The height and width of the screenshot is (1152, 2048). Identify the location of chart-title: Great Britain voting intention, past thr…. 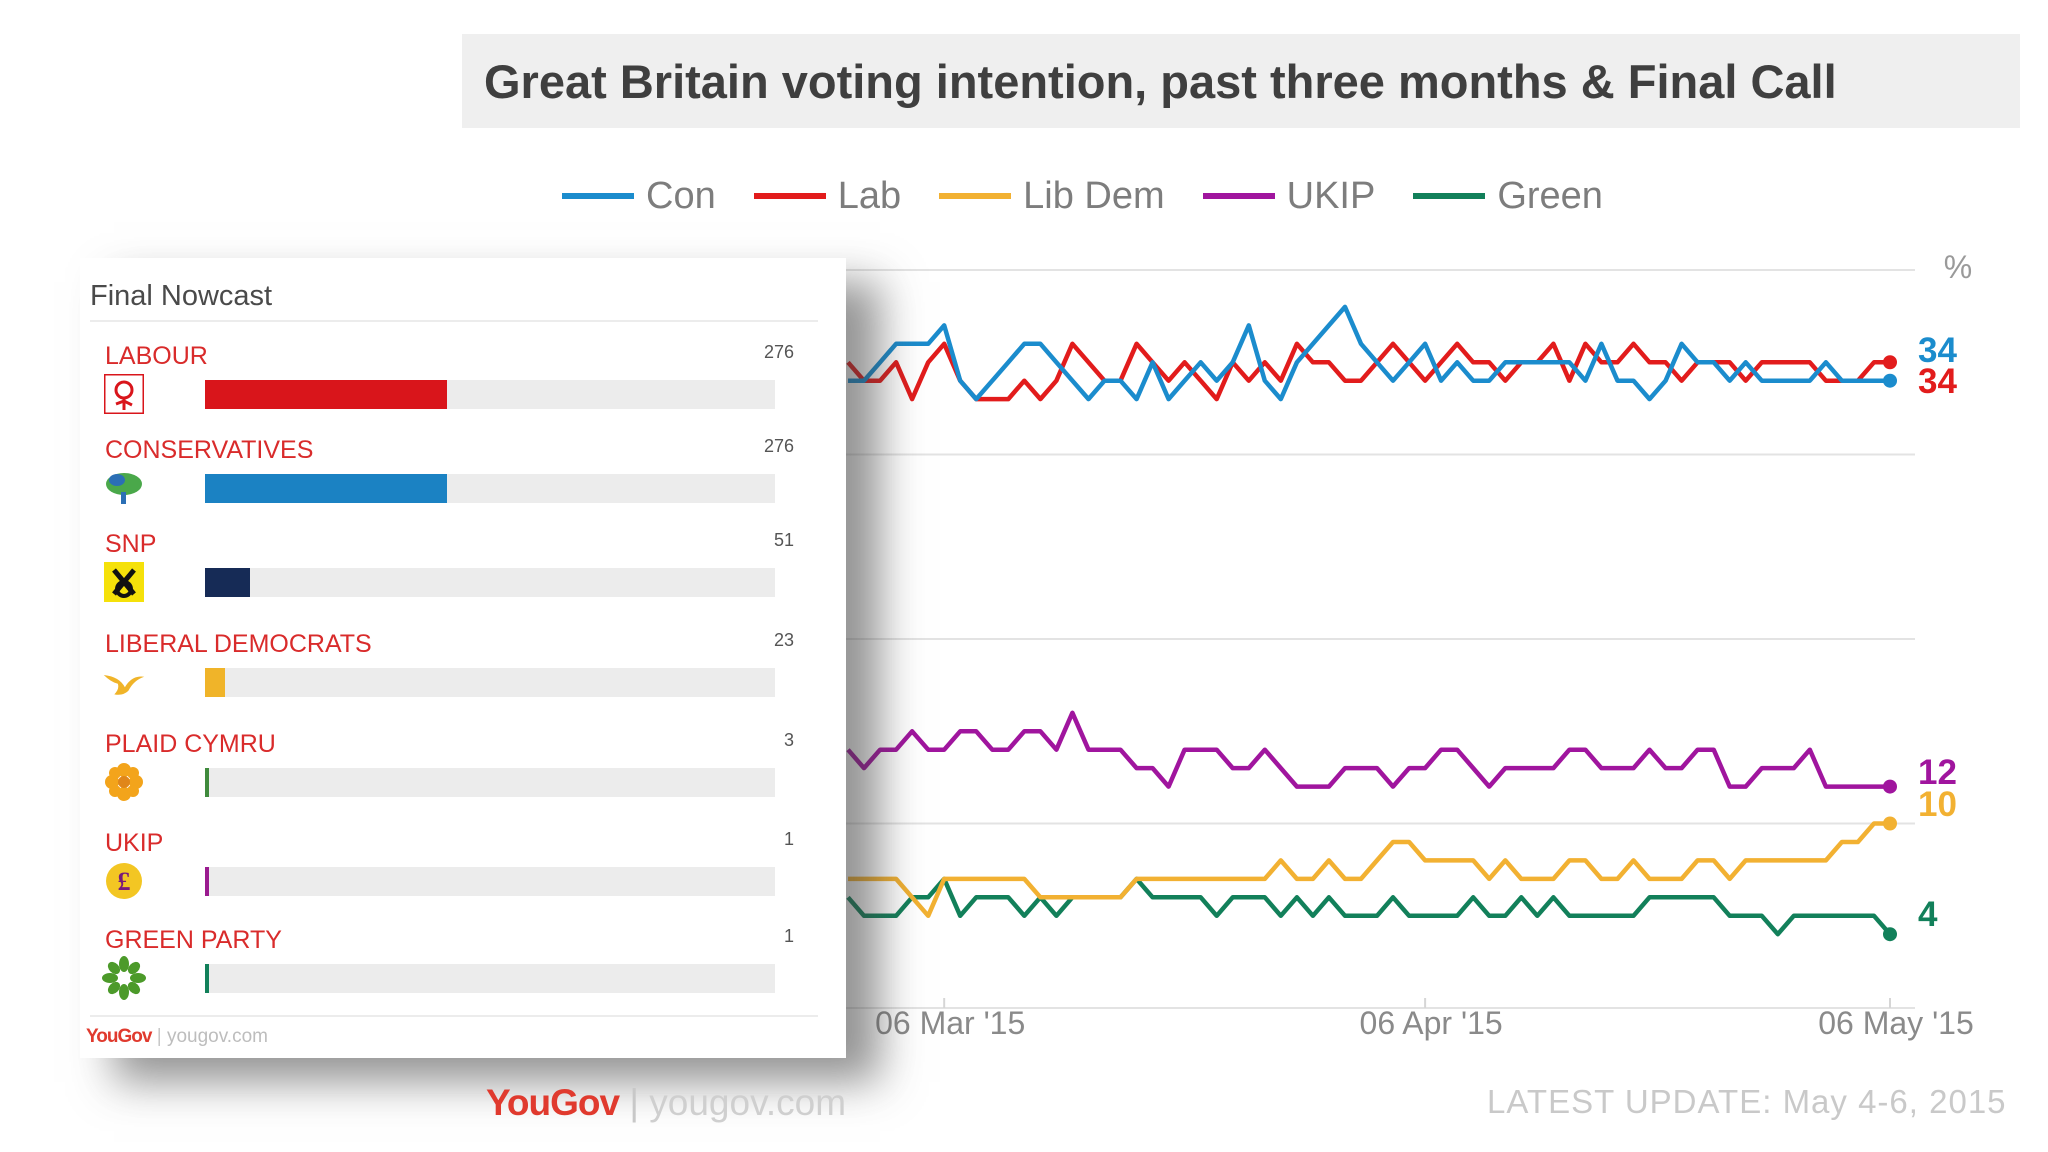
(1160, 81).